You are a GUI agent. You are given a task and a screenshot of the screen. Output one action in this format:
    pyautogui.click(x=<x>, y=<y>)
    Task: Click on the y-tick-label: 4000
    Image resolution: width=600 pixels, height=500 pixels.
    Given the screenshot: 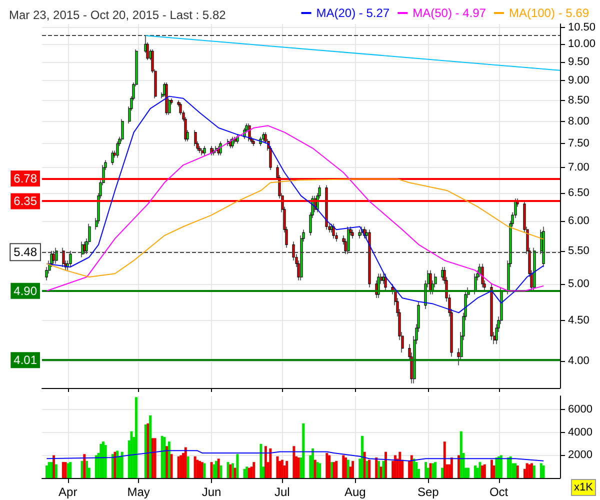 What is the action you would take?
    pyautogui.click(x=580, y=432)
    